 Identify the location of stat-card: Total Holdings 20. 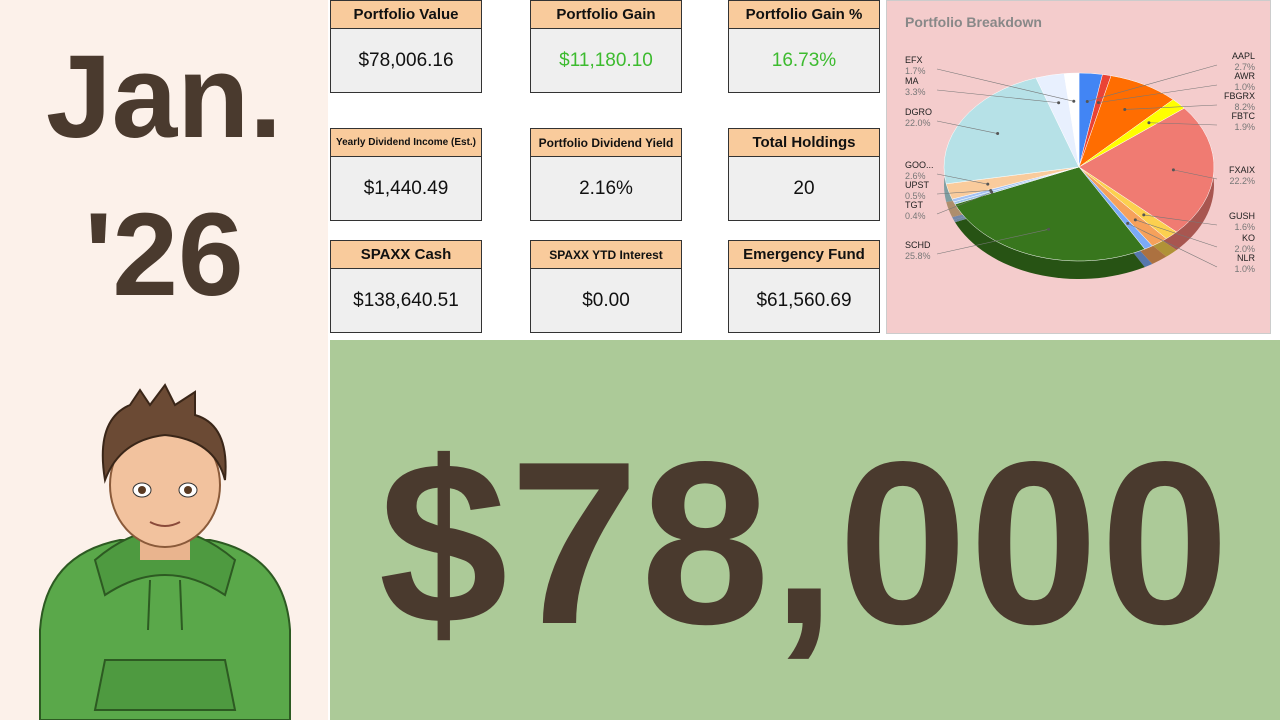
(804, 174).